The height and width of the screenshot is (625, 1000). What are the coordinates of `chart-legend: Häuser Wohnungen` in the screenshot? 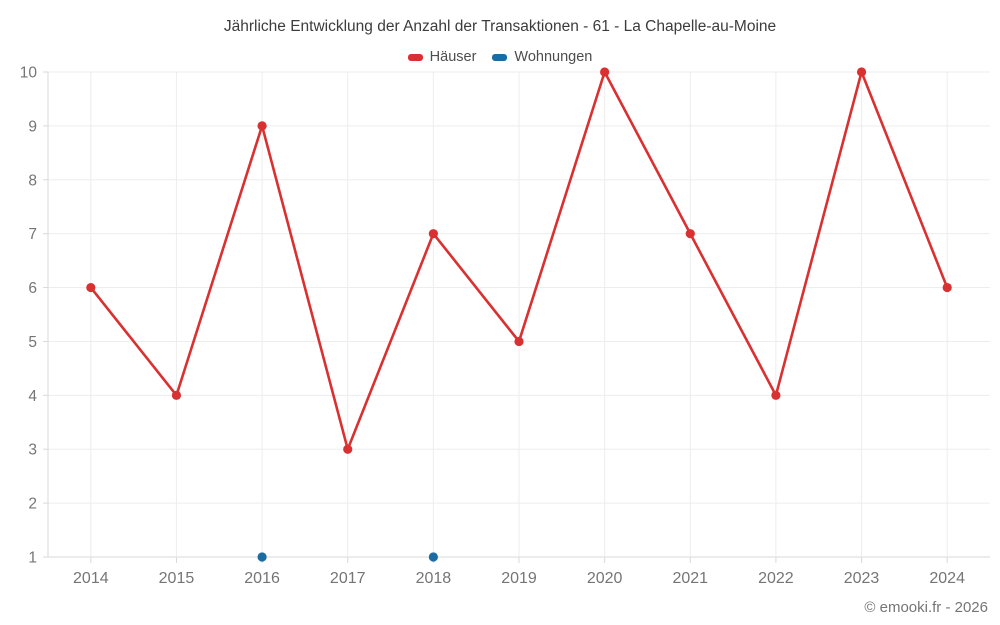 It's located at (500, 57).